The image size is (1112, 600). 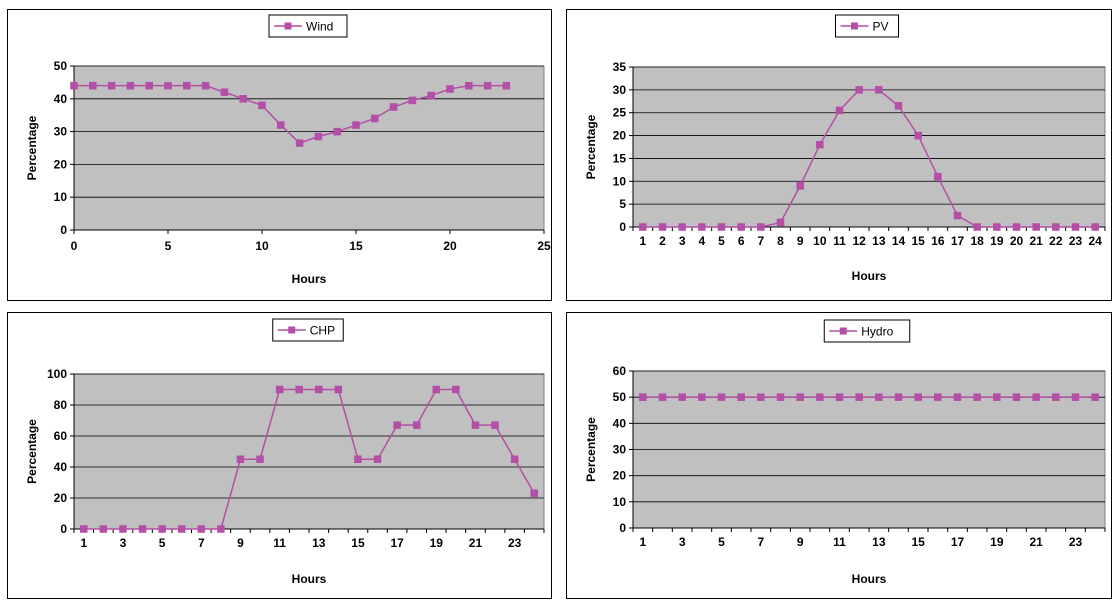 What do you see at coordinates (356, 246) in the screenshot?
I see `wind-x-tick-label: 15` at bounding box center [356, 246].